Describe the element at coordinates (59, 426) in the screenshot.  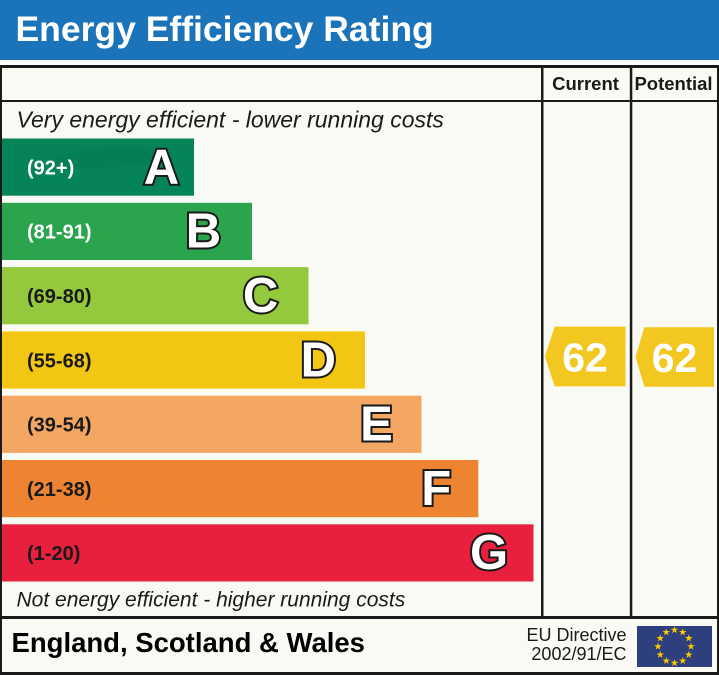
I see `svg-text: (39-54)` at that location.